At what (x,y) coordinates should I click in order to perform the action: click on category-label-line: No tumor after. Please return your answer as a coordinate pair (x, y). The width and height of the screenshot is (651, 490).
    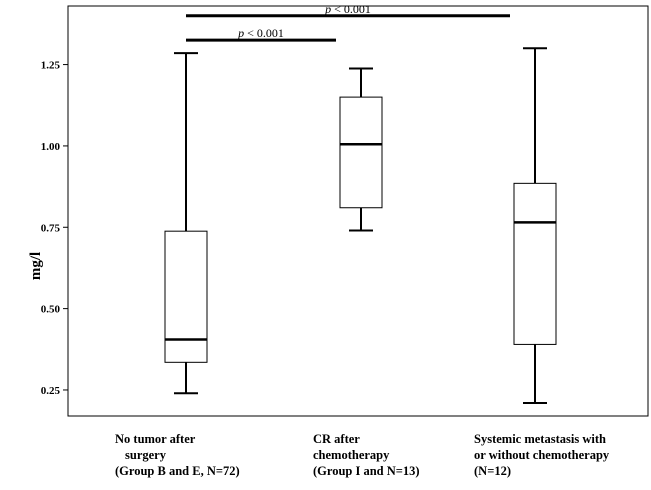
    Looking at the image, I should click on (155, 439).